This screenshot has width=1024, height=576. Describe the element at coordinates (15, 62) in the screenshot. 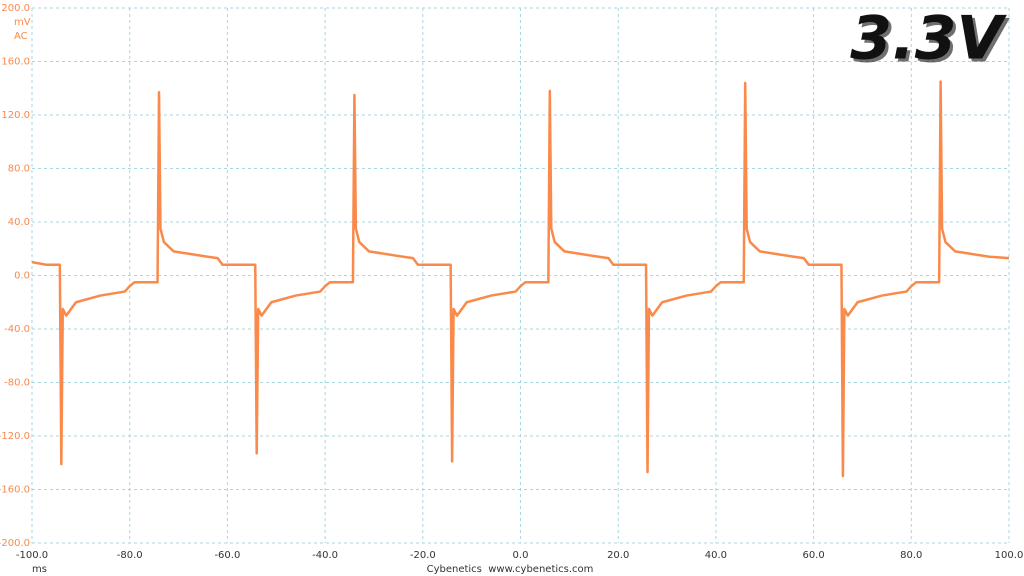

I see `y-tick-label: 160.0` at that location.